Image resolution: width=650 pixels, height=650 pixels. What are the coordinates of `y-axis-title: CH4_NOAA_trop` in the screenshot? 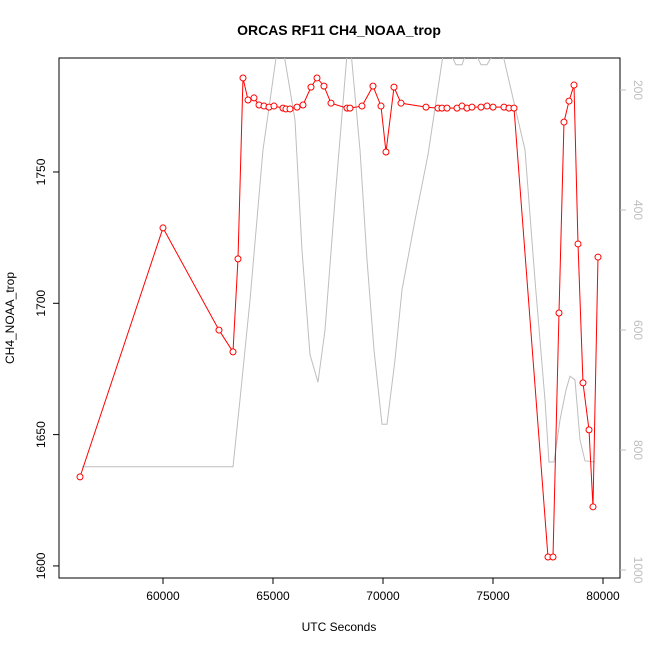 It's located at (10, 318).